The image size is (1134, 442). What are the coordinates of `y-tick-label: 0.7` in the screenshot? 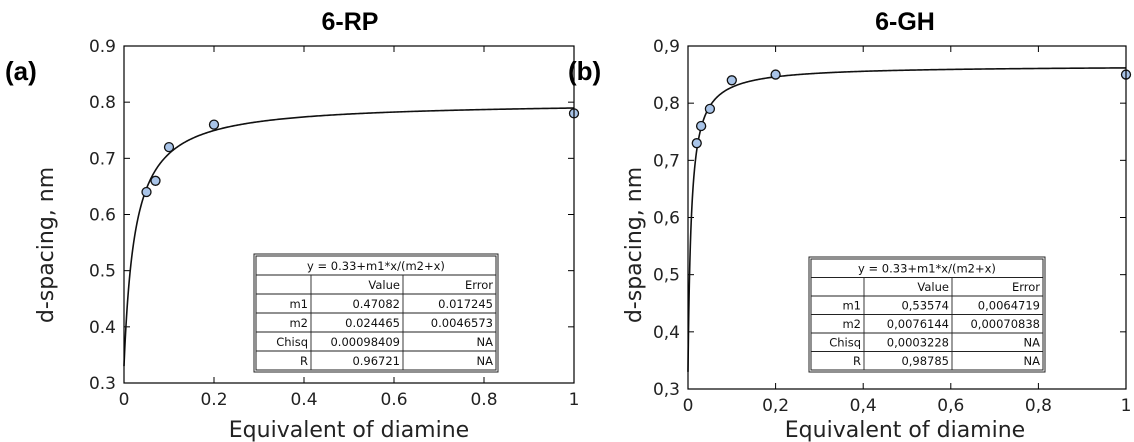 It's located at (102, 159).